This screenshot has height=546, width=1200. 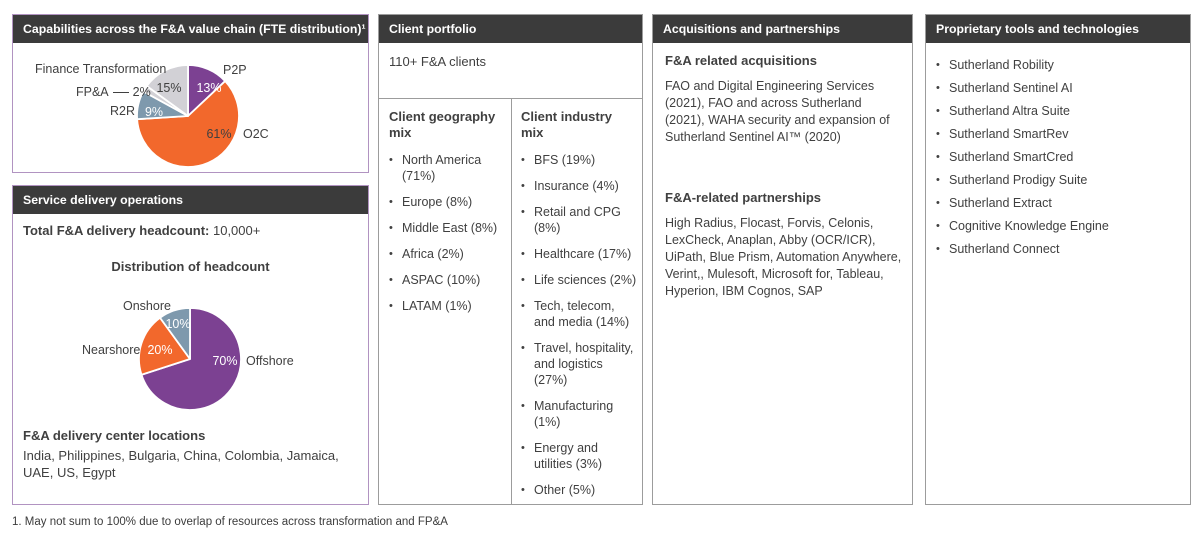 I want to click on list-item: • Europe (8%), so click(x=446, y=202).